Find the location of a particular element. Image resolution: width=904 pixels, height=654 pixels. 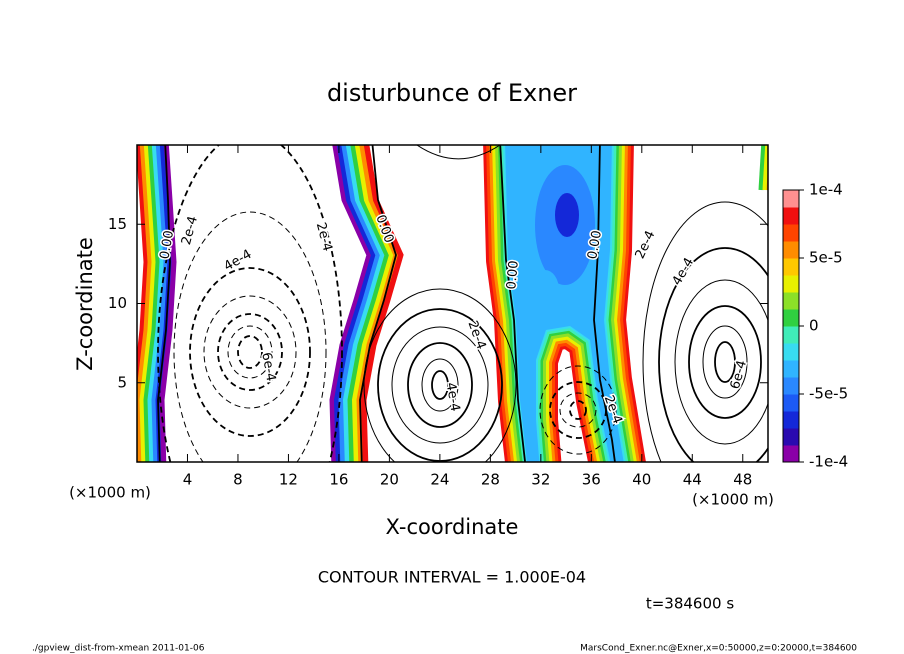

colorbar: 1e-4 5e-5 0 -5e-5 -1e-4 is located at coordinates (815, 326).